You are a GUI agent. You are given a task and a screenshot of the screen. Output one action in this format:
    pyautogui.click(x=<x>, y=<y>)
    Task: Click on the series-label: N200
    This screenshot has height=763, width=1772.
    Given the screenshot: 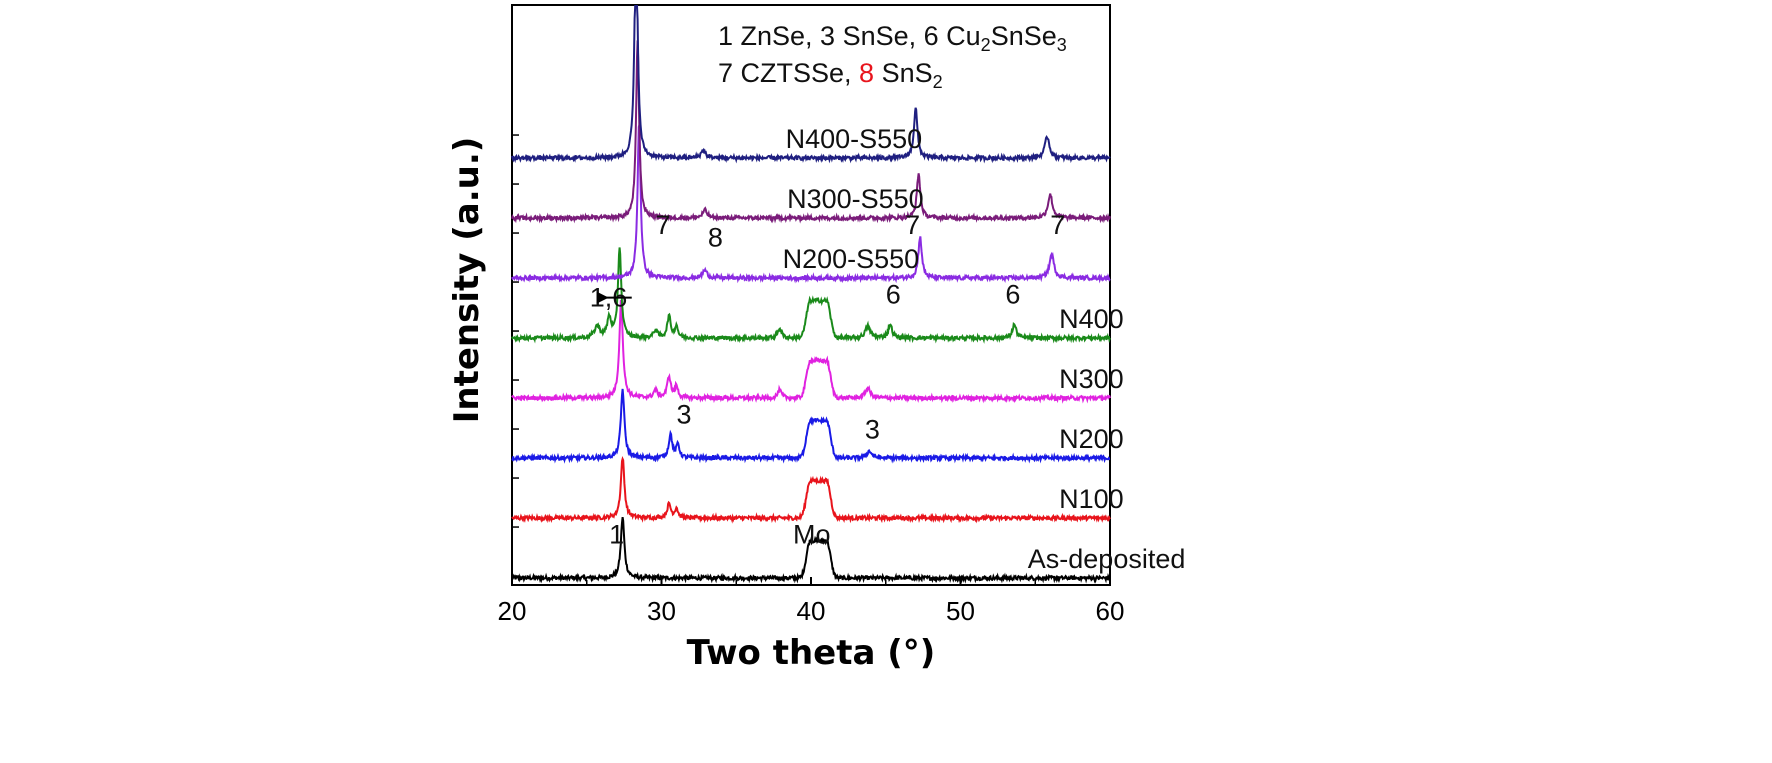 What is the action you would take?
    pyautogui.click(x=1091, y=439)
    